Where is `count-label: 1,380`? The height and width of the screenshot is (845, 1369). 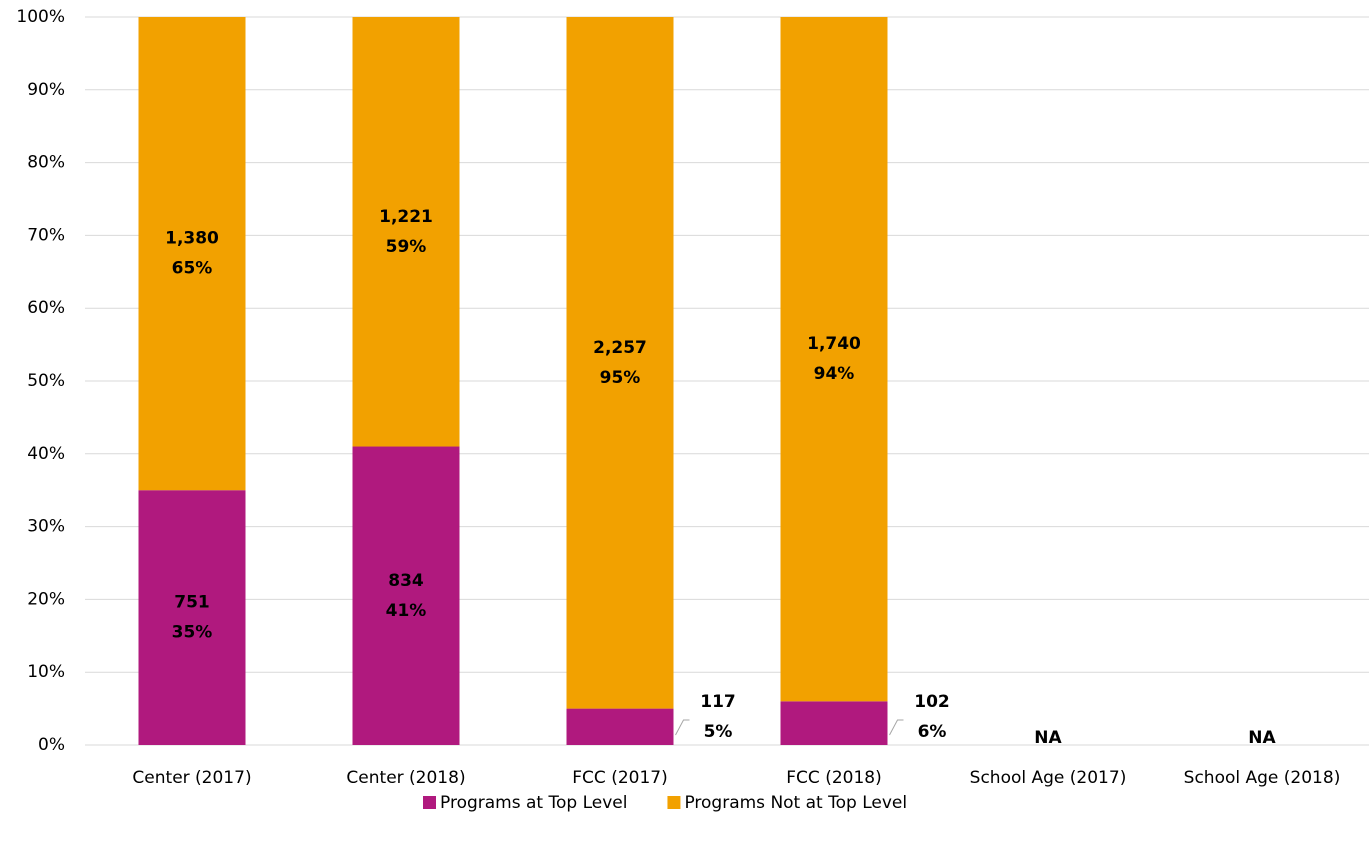 count-label: 1,380 is located at coordinates (192, 239).